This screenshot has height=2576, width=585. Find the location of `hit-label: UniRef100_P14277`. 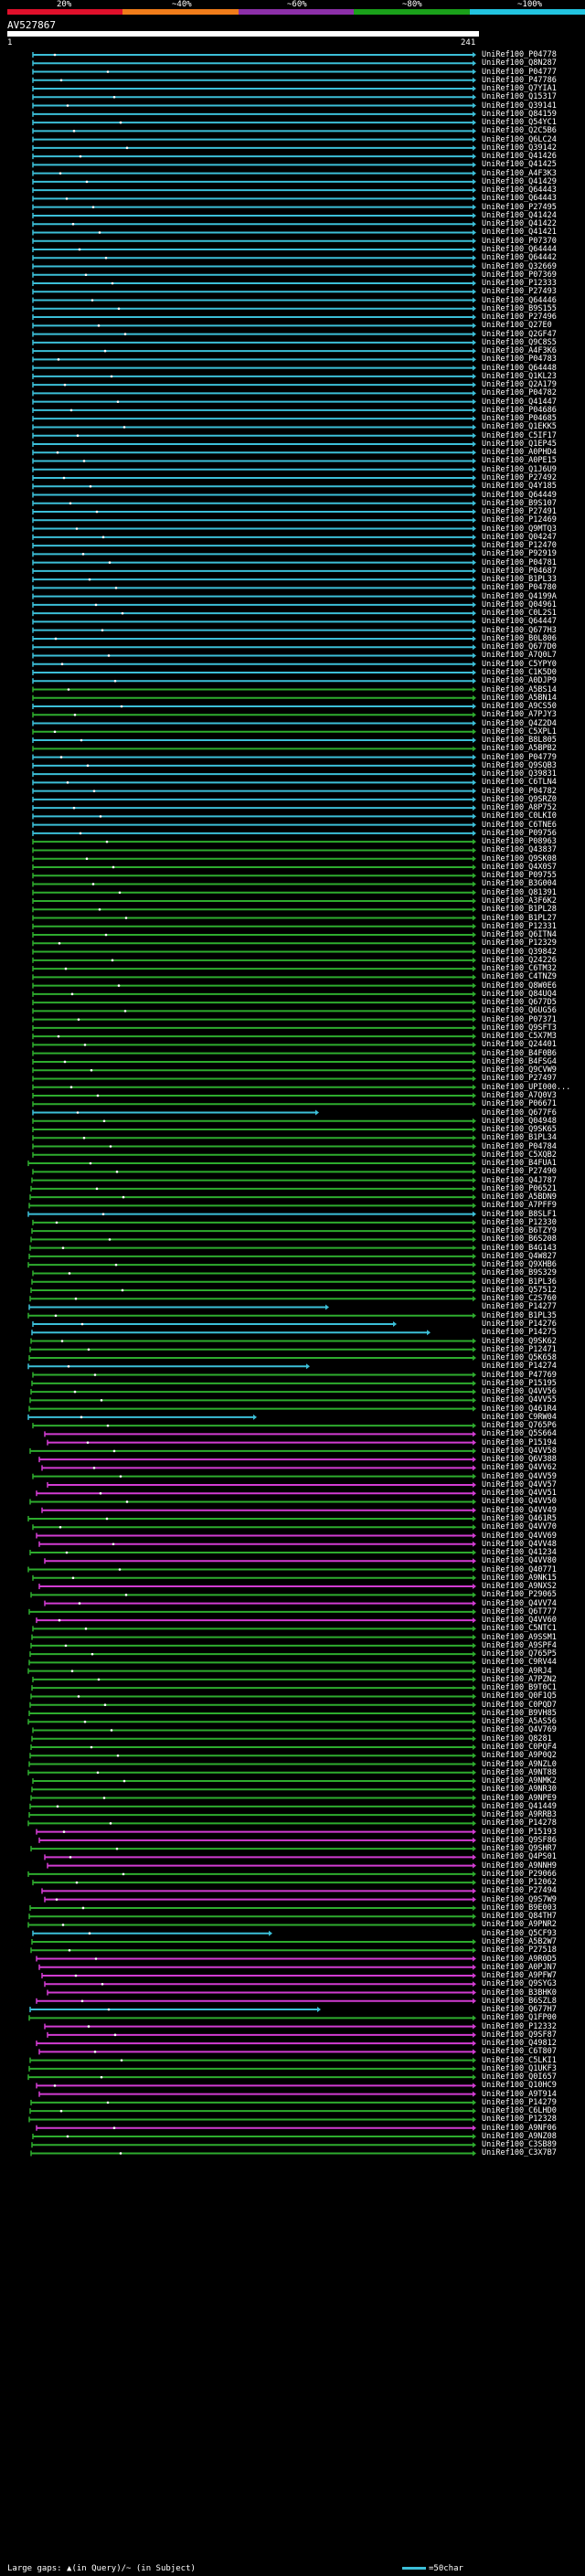

hit-label: UniRef100_P14277 is located at coordinates (519, 1307).